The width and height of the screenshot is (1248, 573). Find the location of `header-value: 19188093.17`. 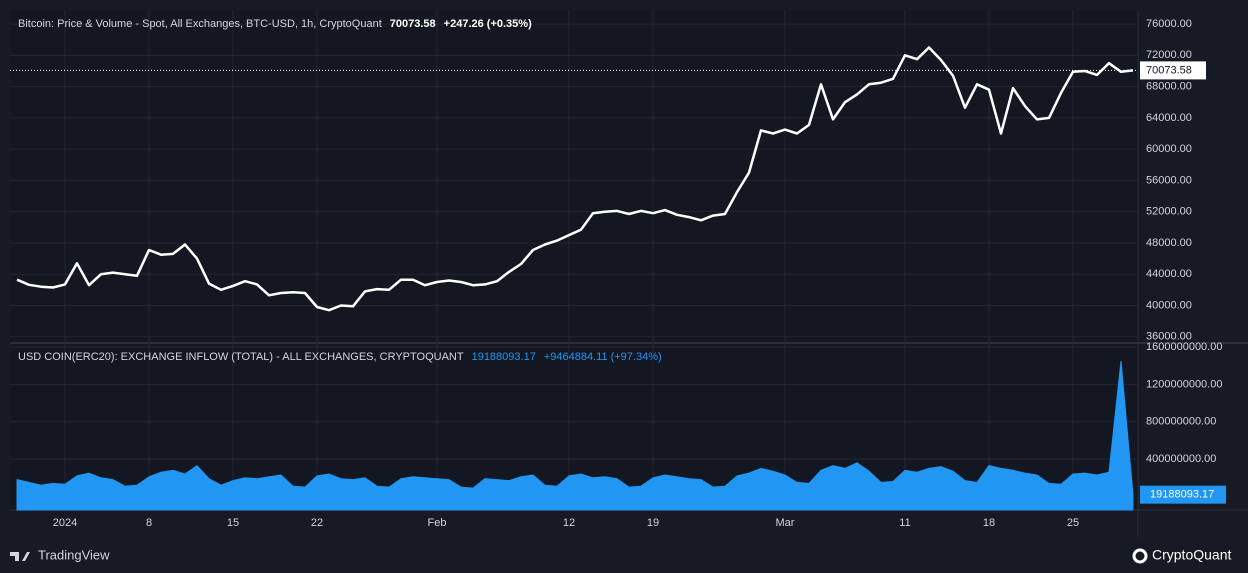

header-value: 19188093.17 is located at coordinates (504, 357).